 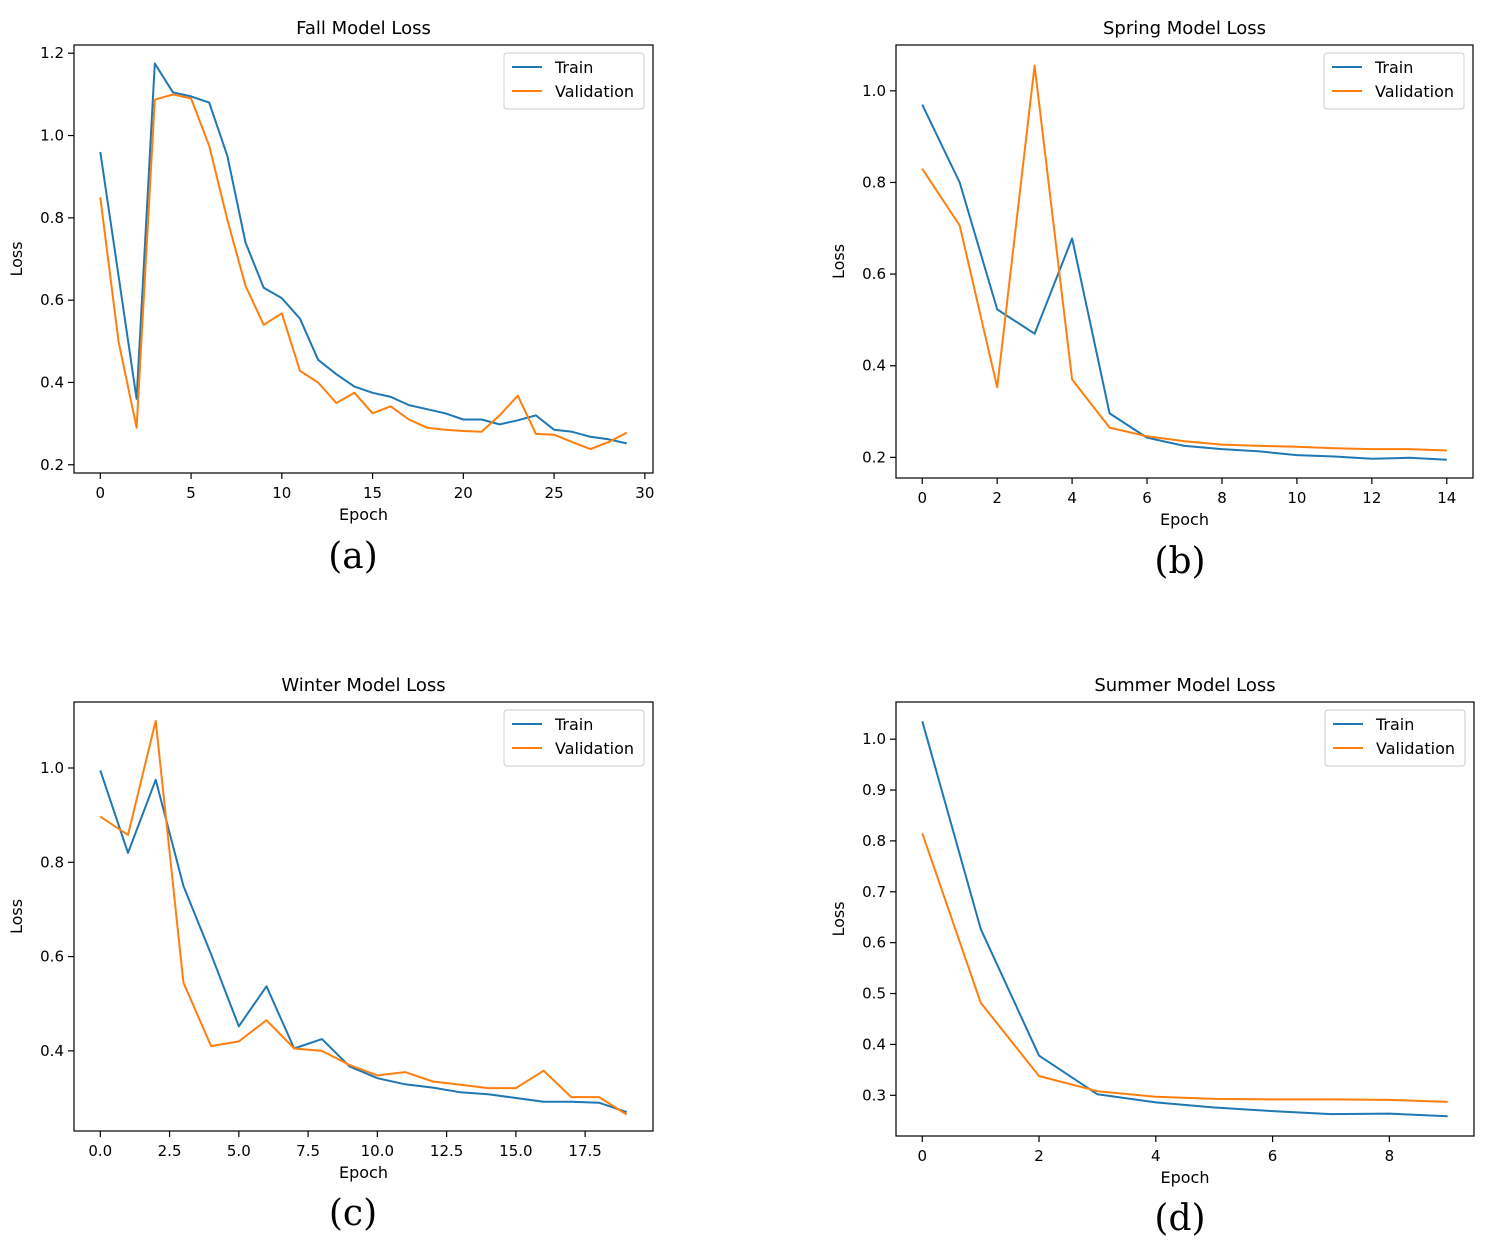 What do you see at coordinates (363, 28) in the screenshot?
I see `chart-title: Fall Model Loss` at bounding box center [363, 28].